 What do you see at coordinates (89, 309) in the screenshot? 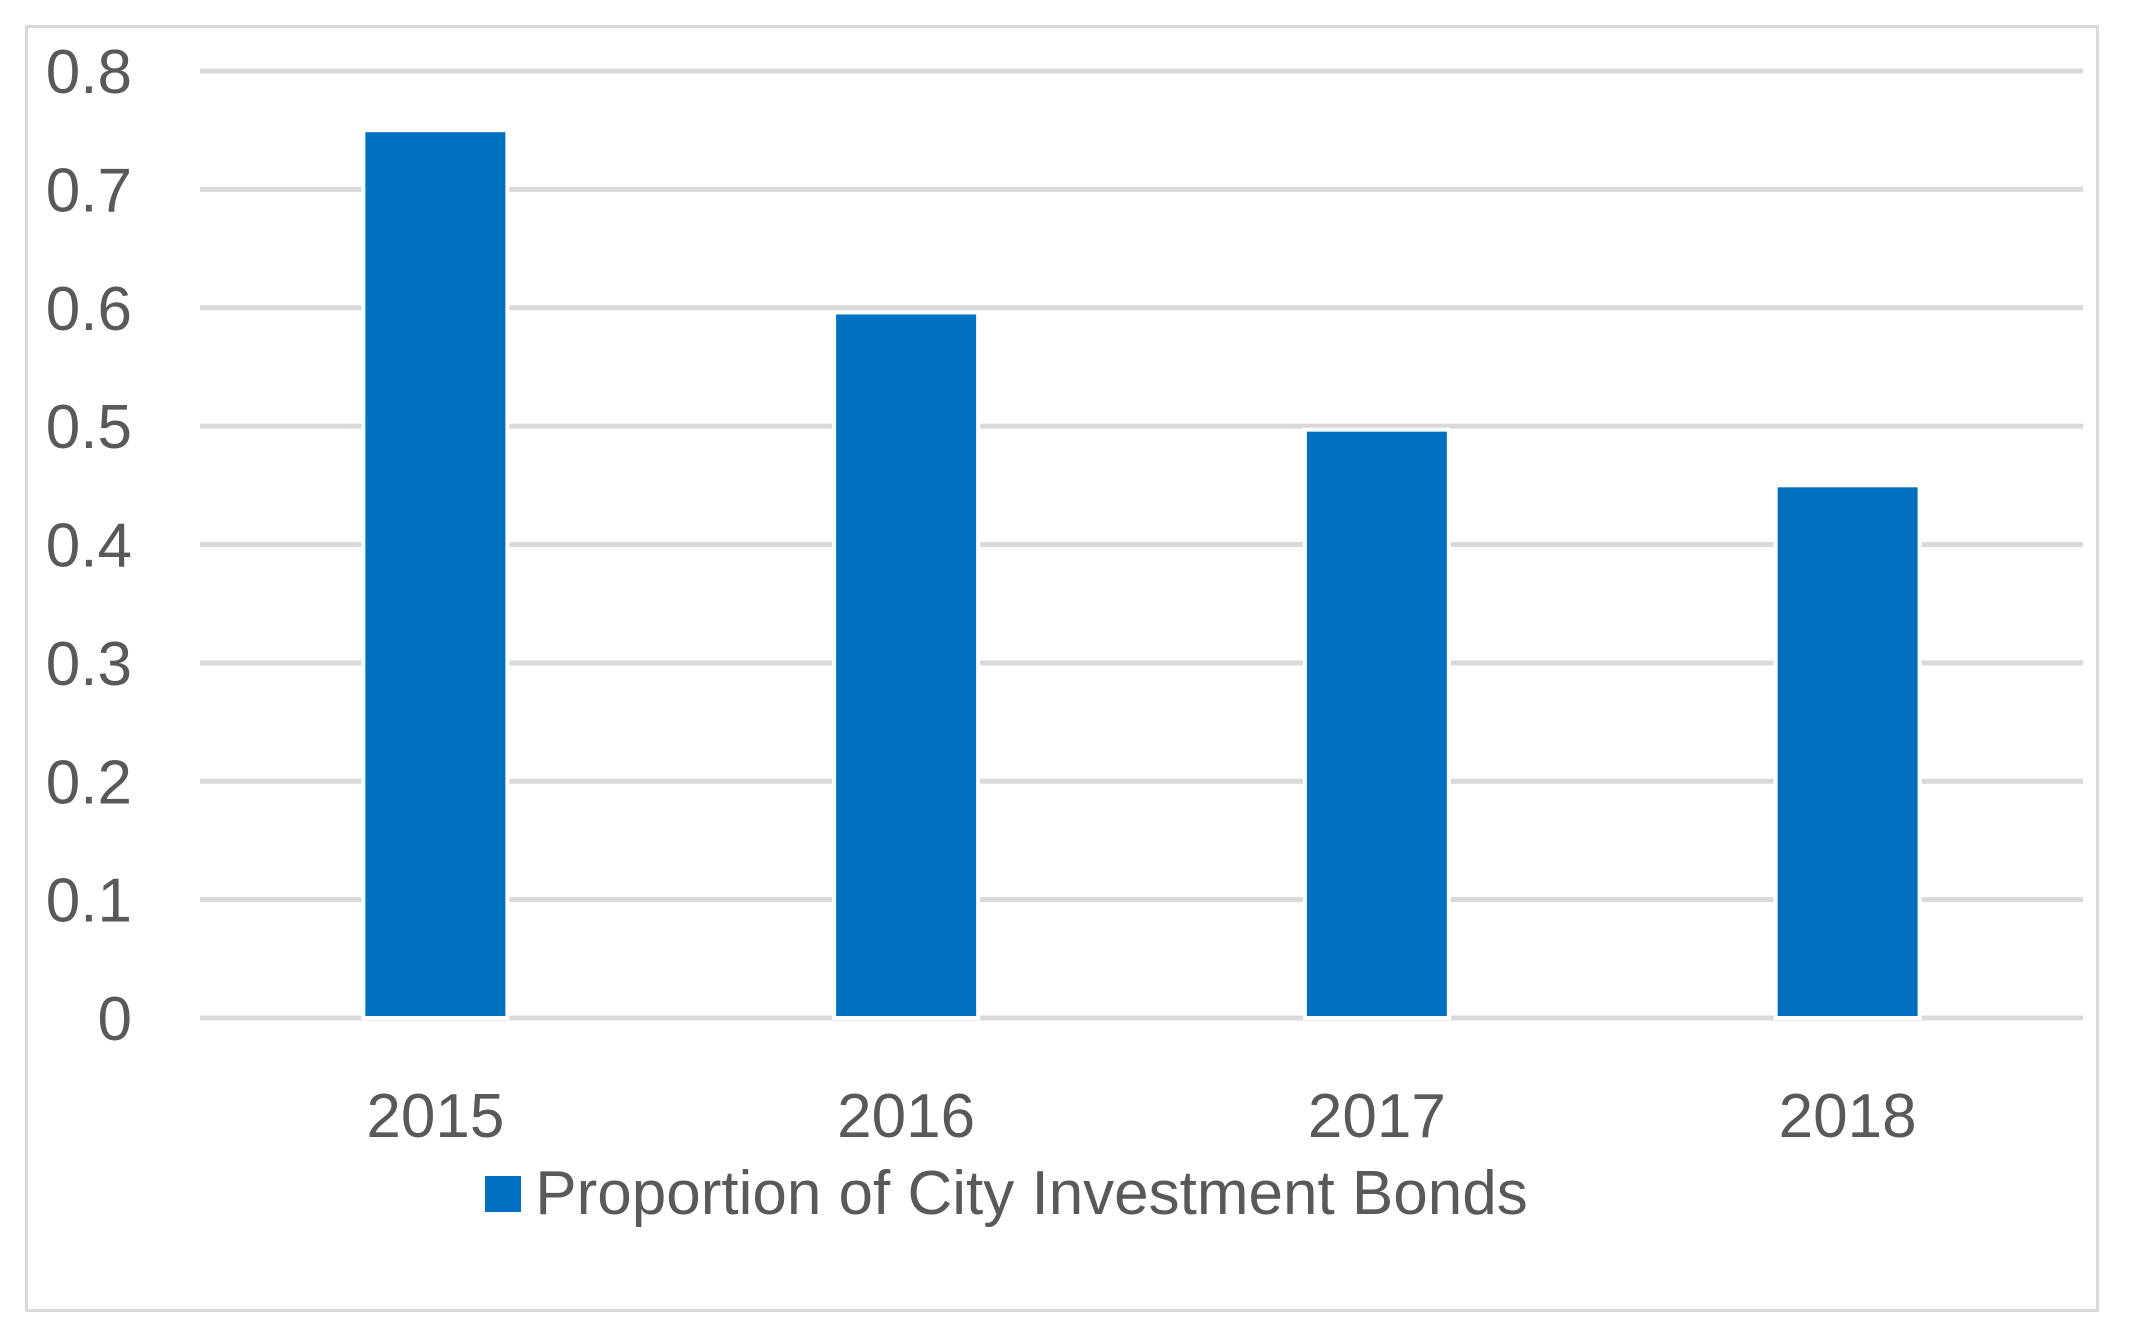
I see `y-tick-label: 0.6` at bounding box center [89, 309].